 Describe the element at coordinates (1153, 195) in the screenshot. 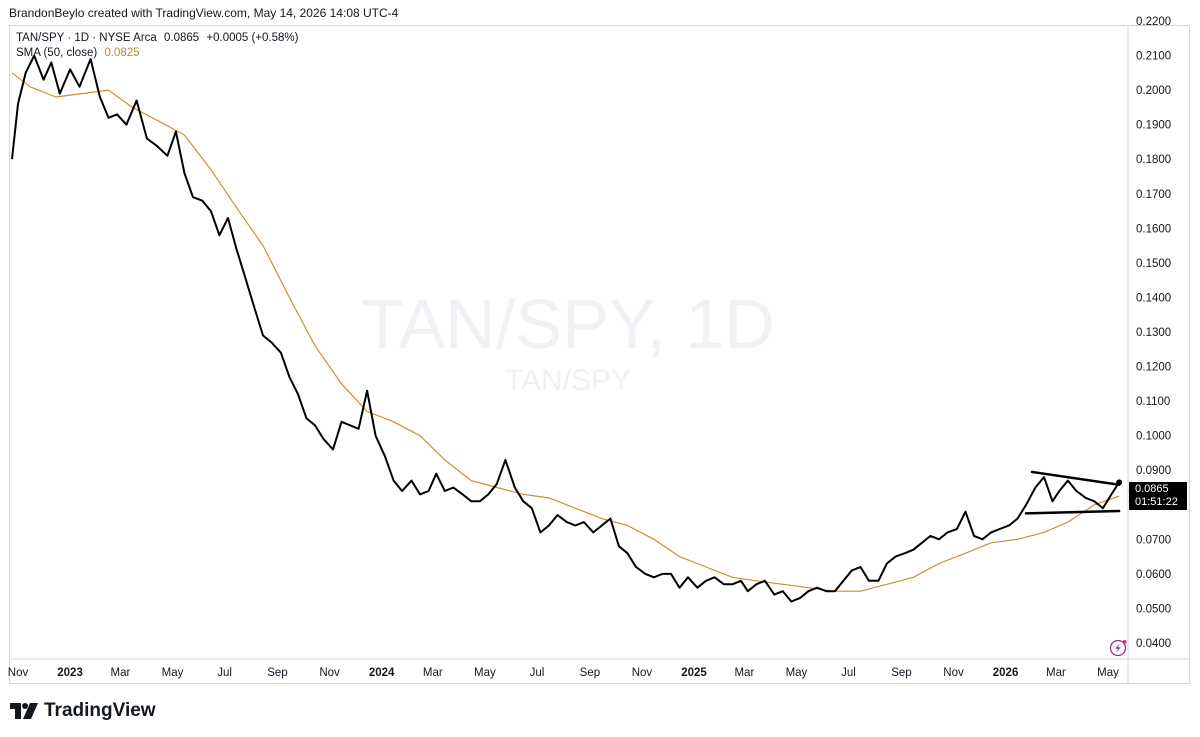

I see `price-tick-label: 0.1700` at that location.